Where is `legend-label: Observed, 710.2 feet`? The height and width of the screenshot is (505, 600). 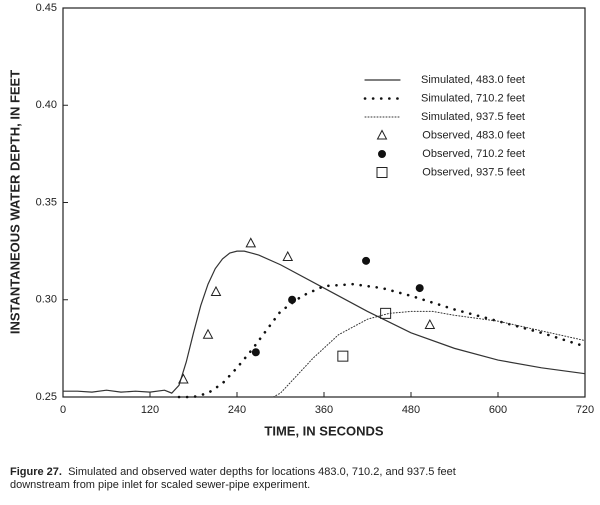 legend-label: Observed, 710.2 feet is located at coordinates (473, 154).